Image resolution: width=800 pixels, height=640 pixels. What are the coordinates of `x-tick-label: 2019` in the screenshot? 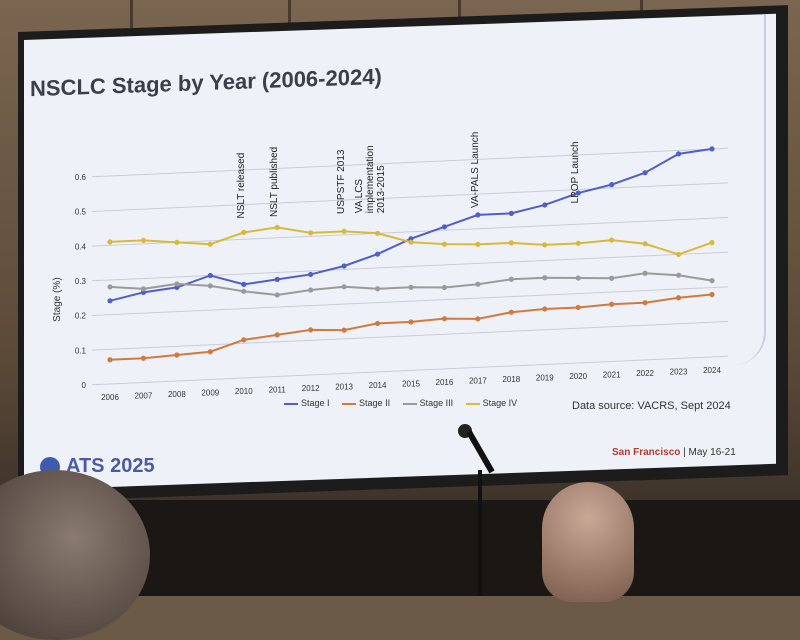 It's located at (545, 377).